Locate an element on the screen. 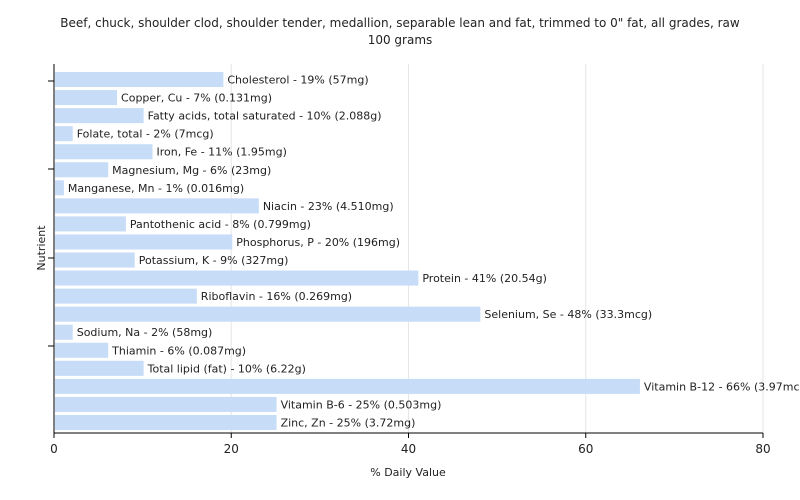  bar-label: Zinc, Zn - 25% (3.72mg) is located at coordinates (348, 422).